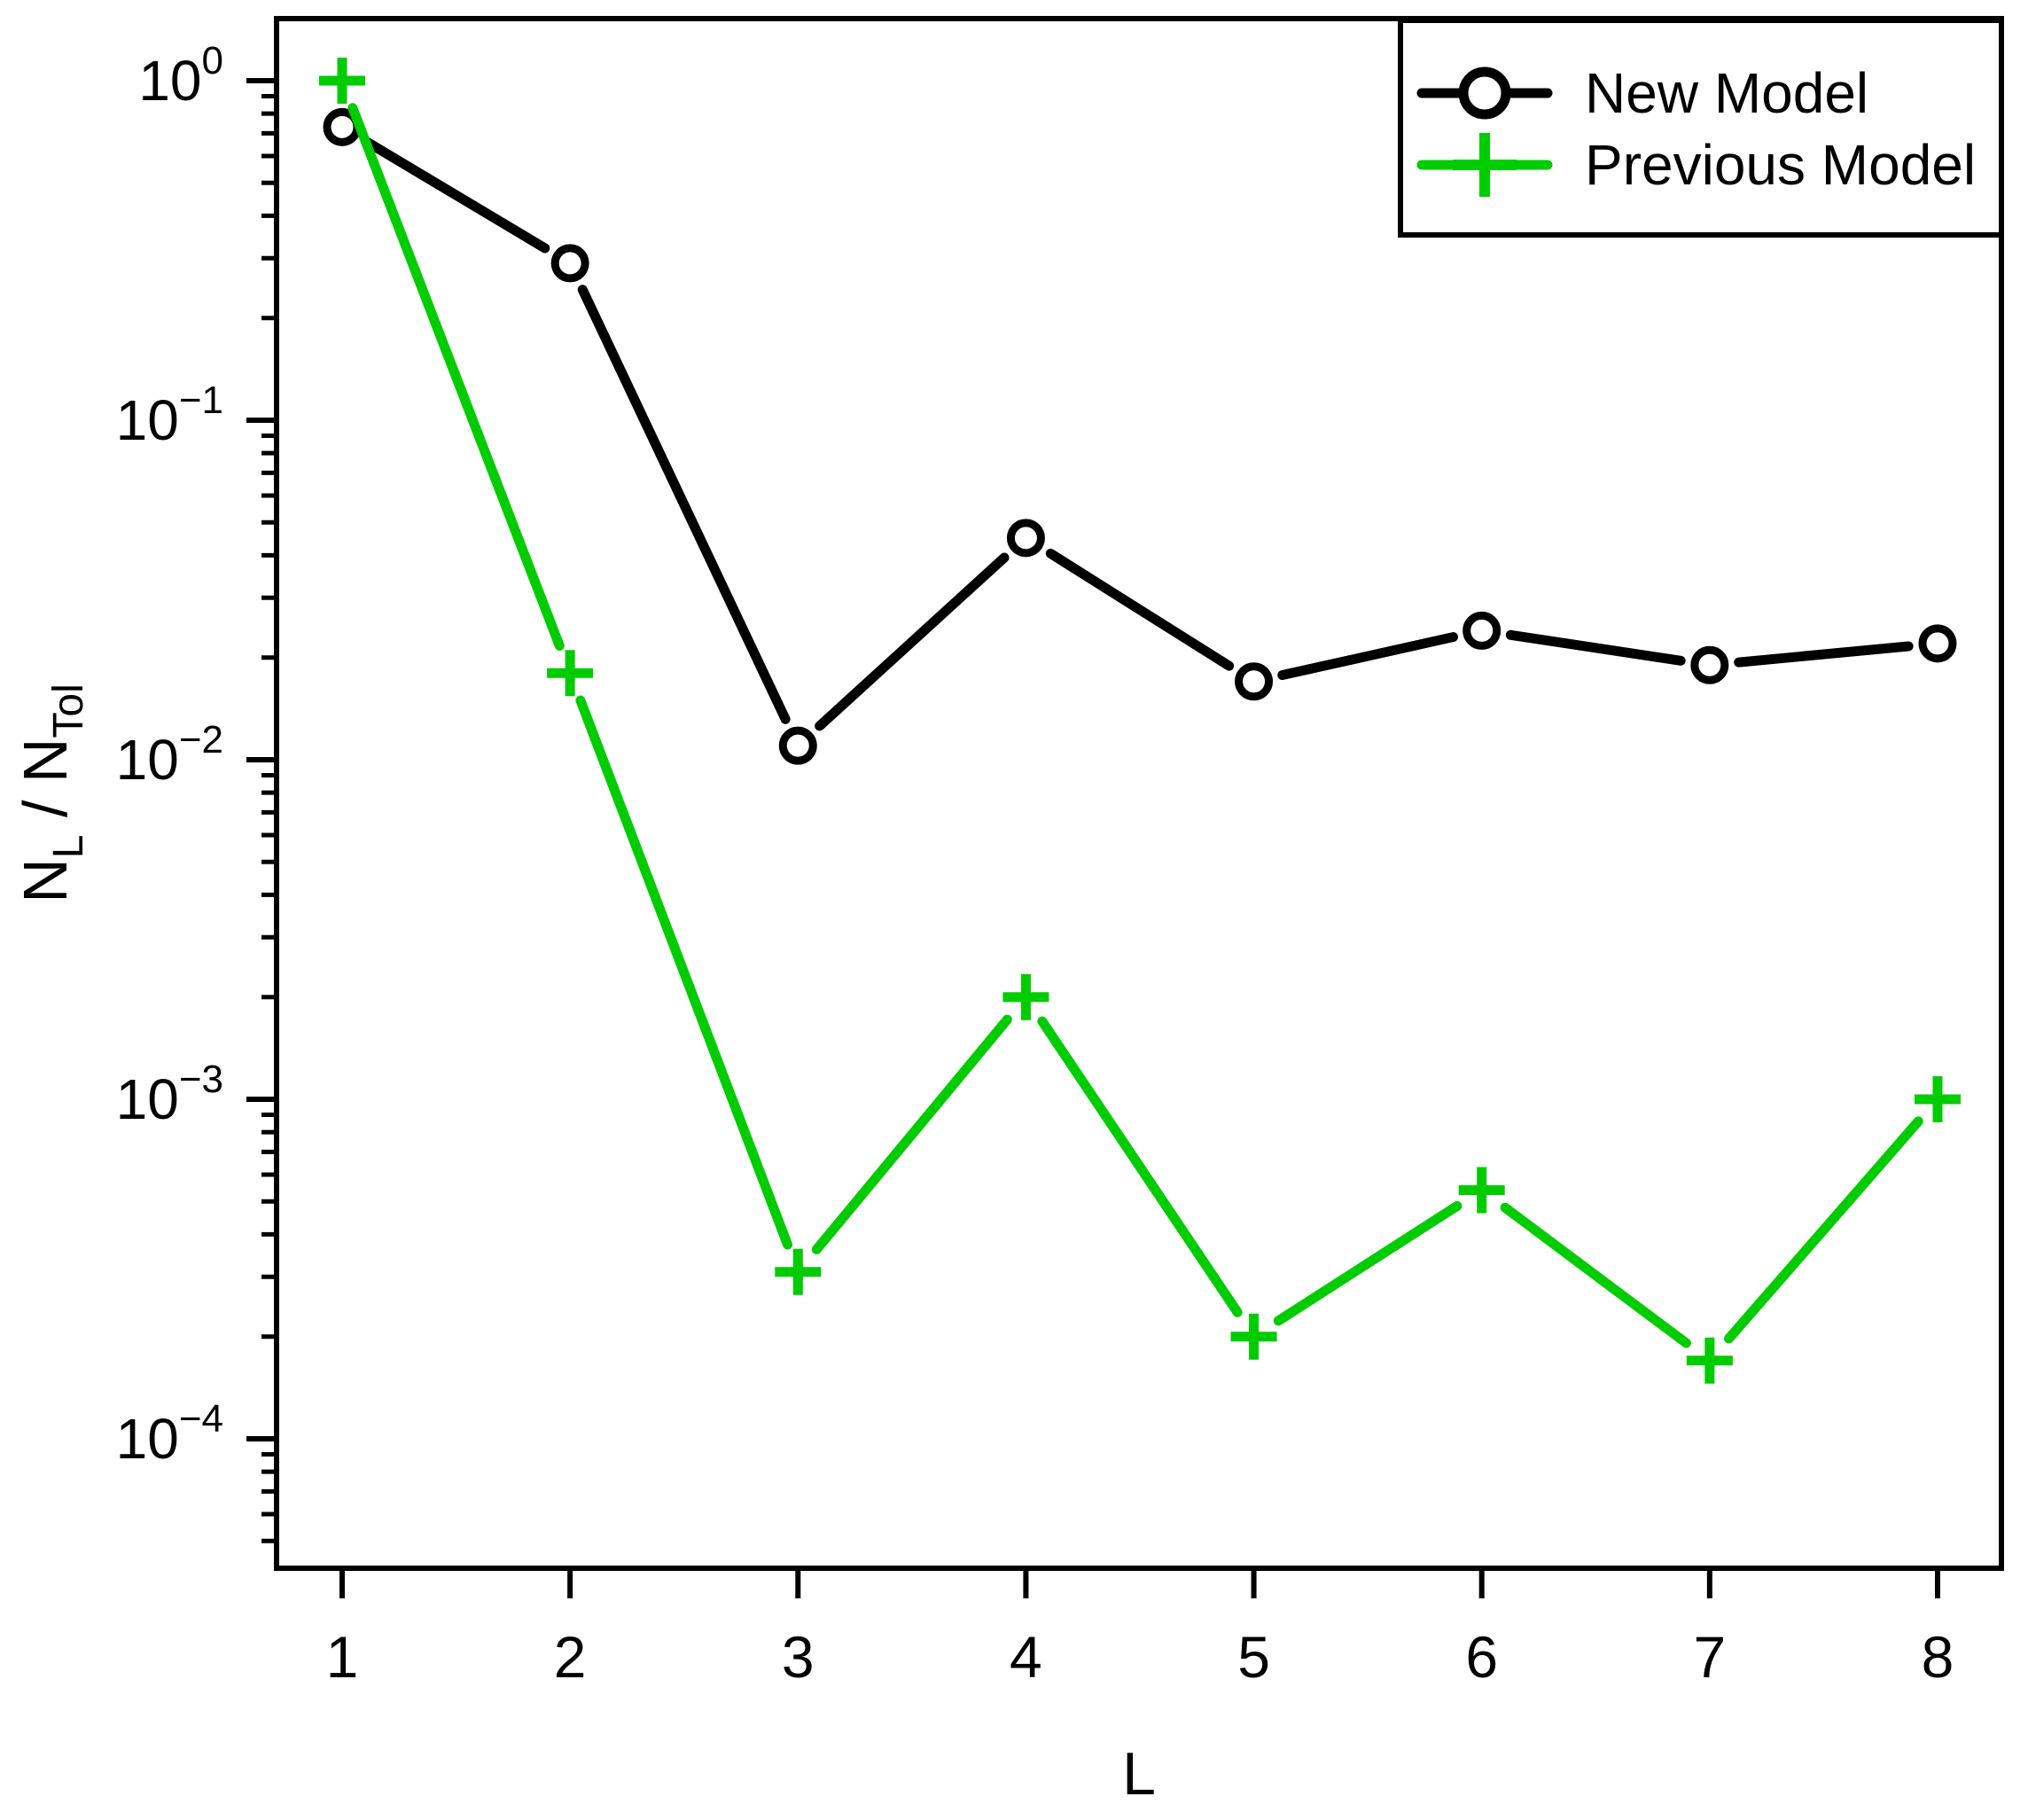  What do you see at coordinates (1938, 1657) in the screenshot?
I see `x-tick-label: 8` at bounding box center [1938, 1657].